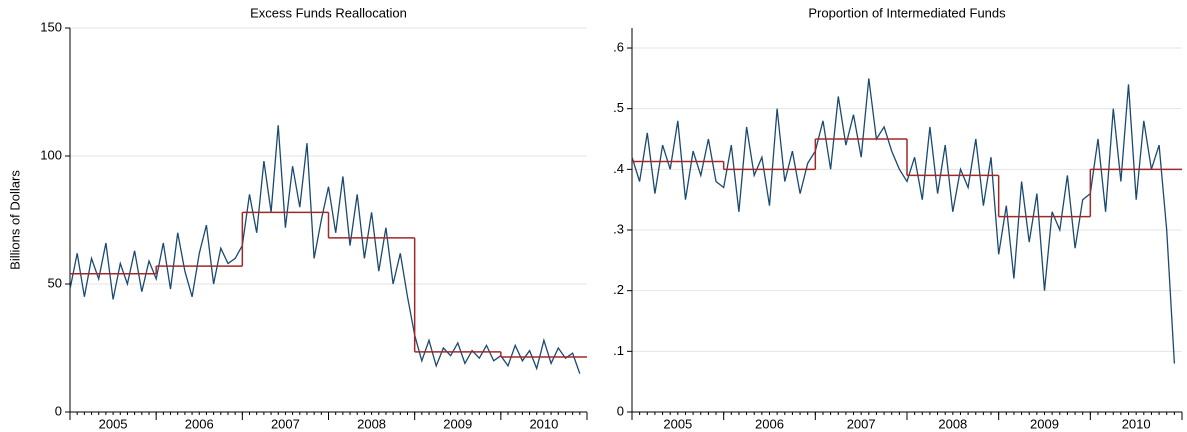  What do you see at coordinates (618, 168) in the screenshot?
I see `y-tick-label: .4` at bounding box center [618, 168].